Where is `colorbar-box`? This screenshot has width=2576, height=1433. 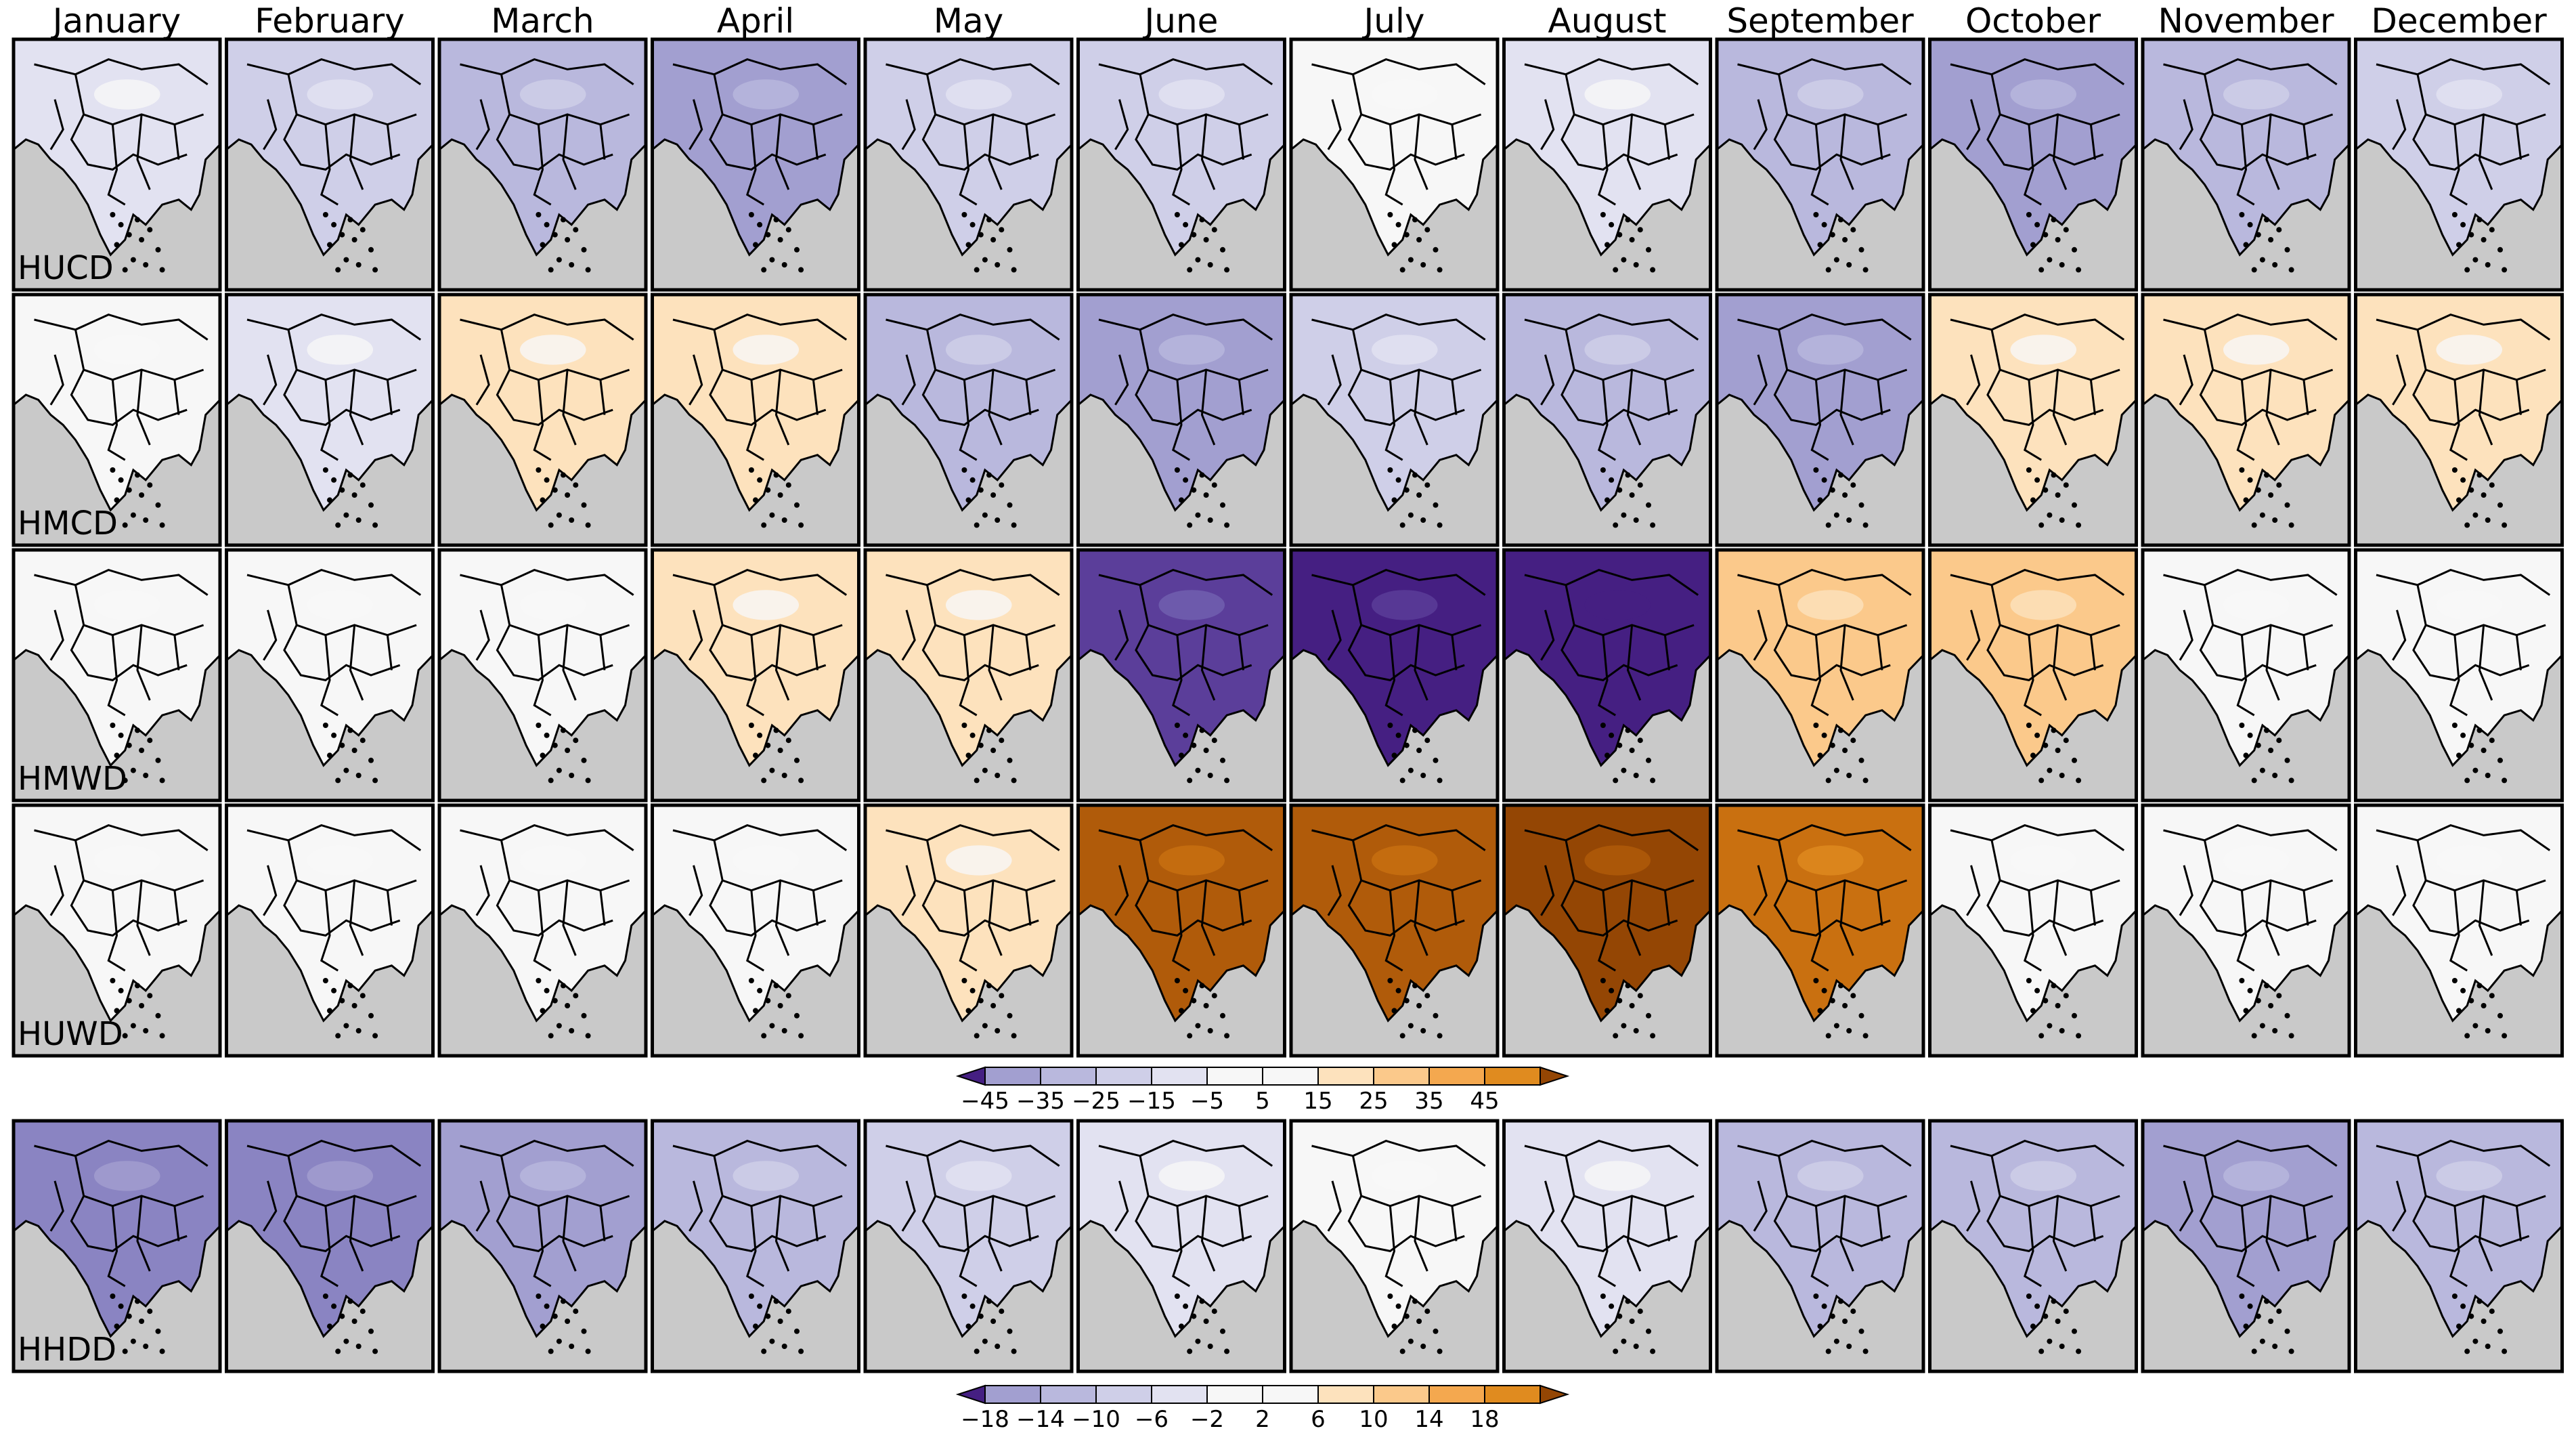
colorbar-box is located at coordinates (1234, 1394).